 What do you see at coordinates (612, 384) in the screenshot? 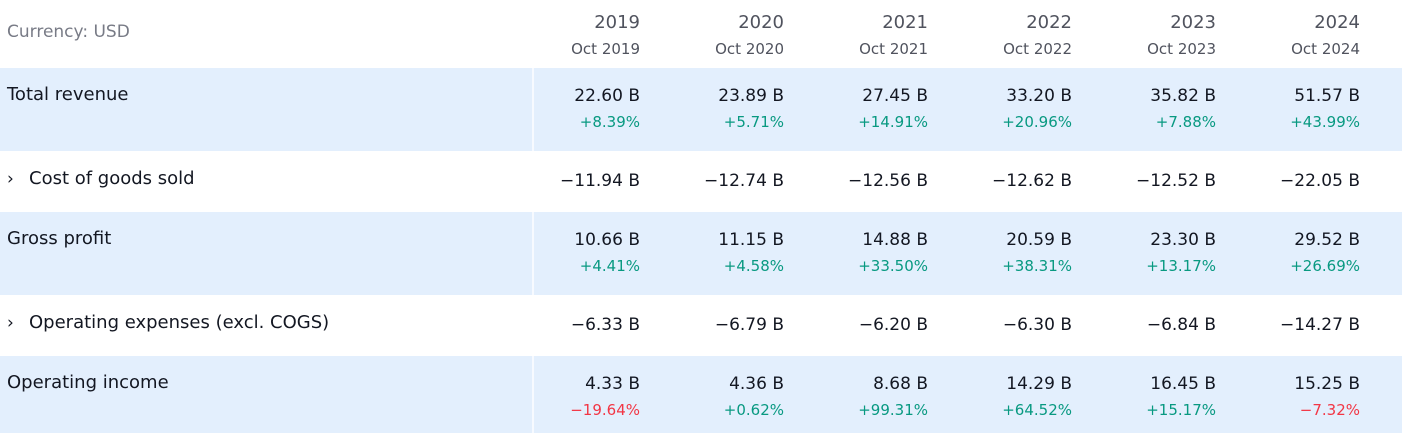
I see `operating-income-value-2019: 4.33 B` at bounding box center [612, 384].